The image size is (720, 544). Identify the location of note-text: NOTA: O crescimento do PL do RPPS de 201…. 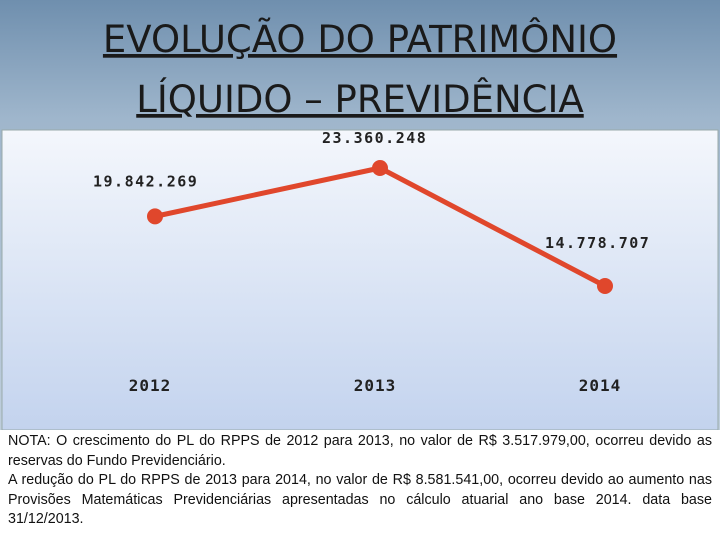
(360, 451).